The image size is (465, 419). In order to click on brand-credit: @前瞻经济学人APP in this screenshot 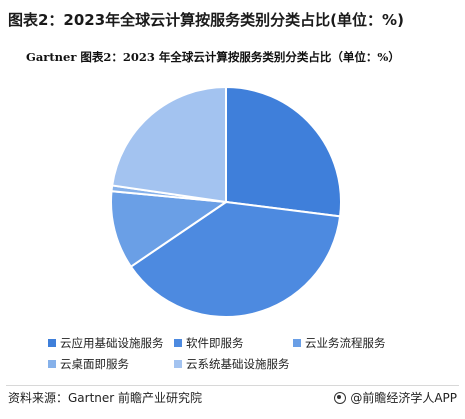, I will do `click(395, 397)`.